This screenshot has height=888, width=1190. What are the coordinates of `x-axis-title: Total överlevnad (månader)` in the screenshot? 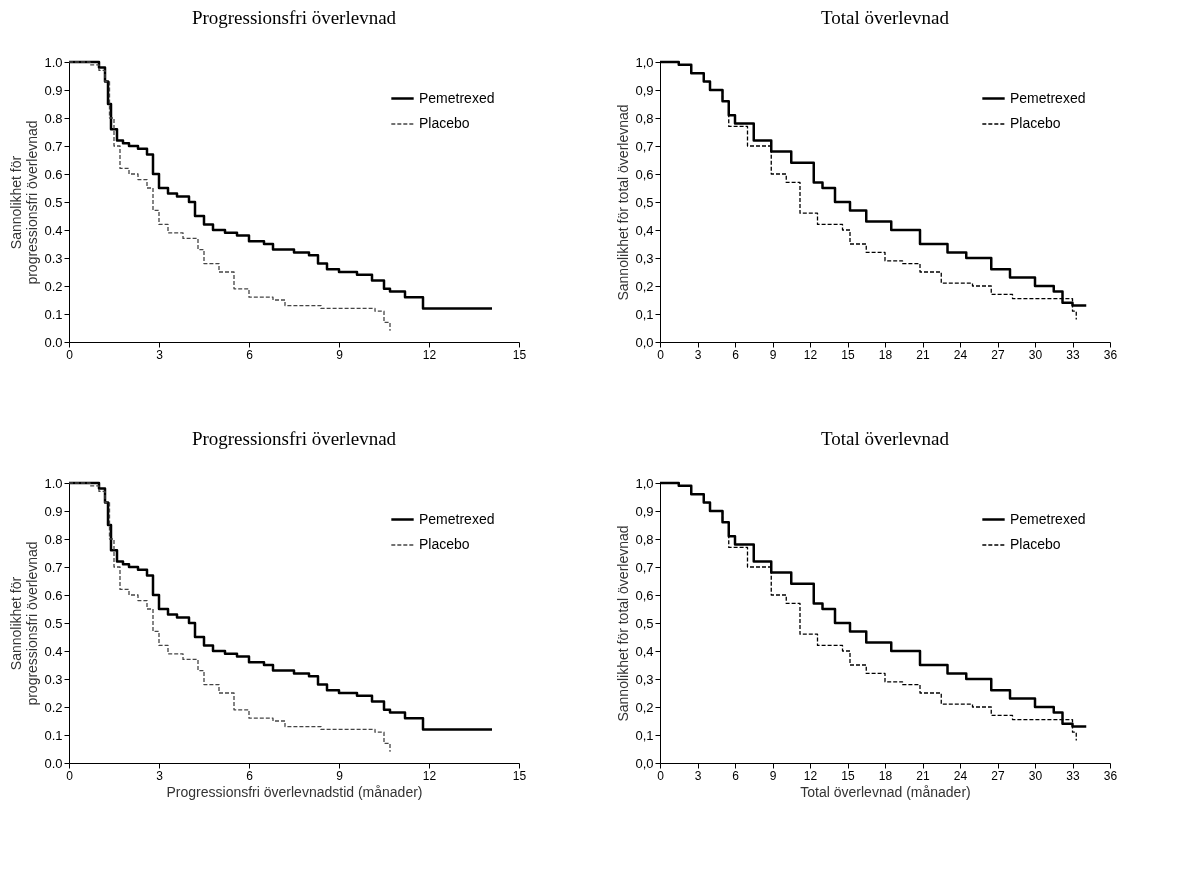 It's located at (885, 791).